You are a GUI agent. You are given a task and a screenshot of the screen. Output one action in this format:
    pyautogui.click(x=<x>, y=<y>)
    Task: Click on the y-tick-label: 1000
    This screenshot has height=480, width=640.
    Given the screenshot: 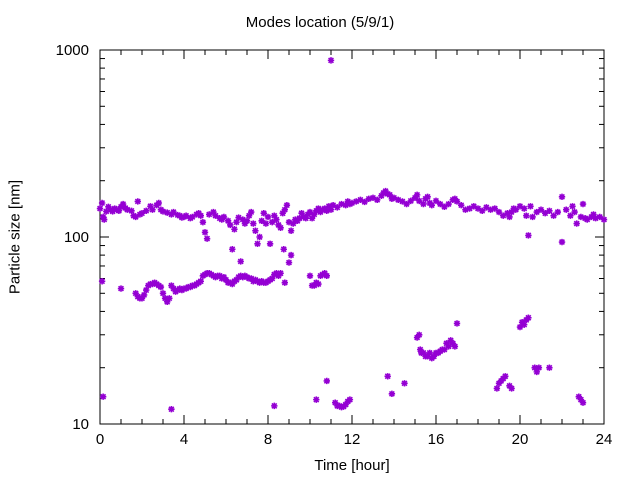 What is the action you would take?
    pyautogui.click(x=72, y=50)
    